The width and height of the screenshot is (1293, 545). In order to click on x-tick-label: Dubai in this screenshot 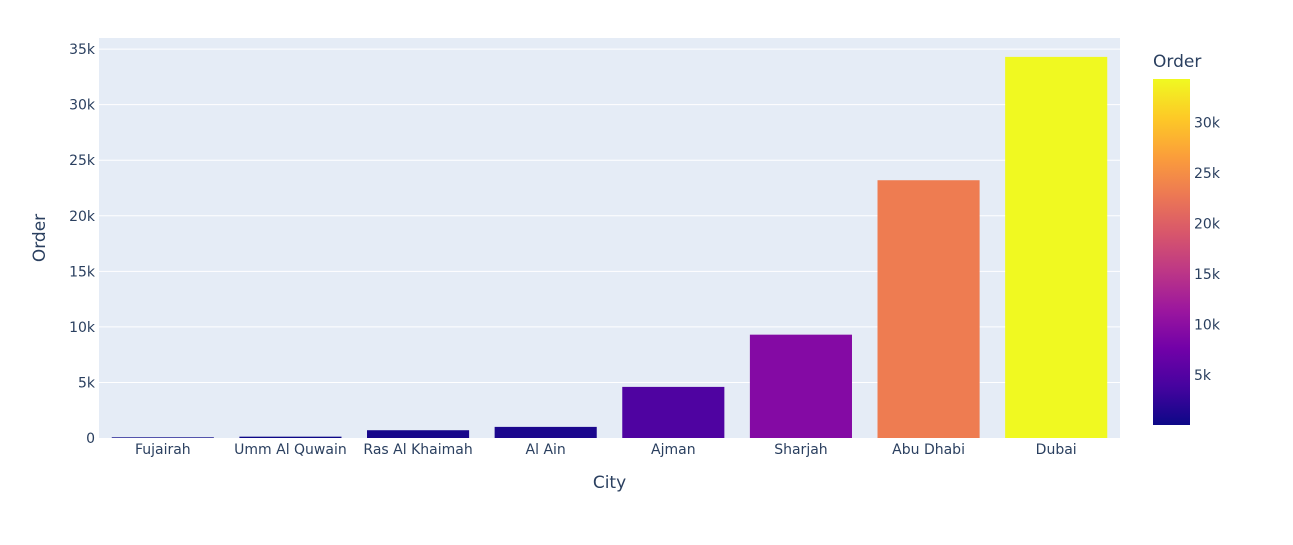, I will do `click(1056, 450)`.